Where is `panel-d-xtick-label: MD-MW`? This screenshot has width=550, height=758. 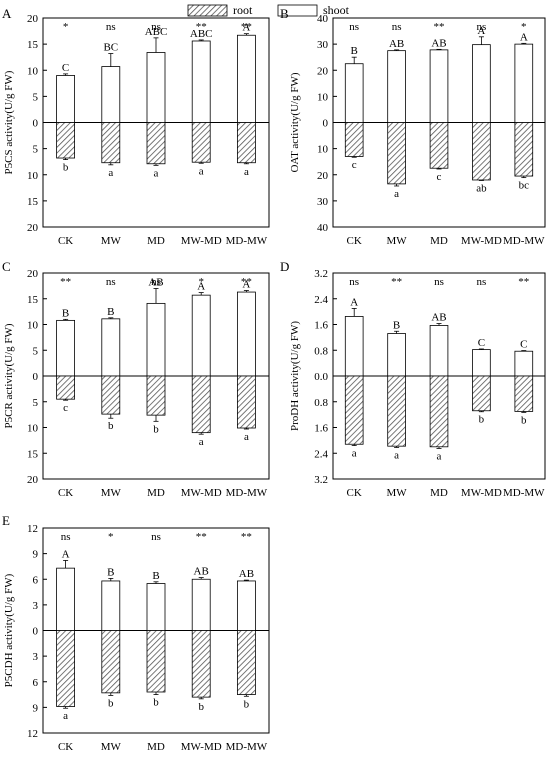 panel-d-xtick-label: MD-MW is located at coordinates (524, 493).